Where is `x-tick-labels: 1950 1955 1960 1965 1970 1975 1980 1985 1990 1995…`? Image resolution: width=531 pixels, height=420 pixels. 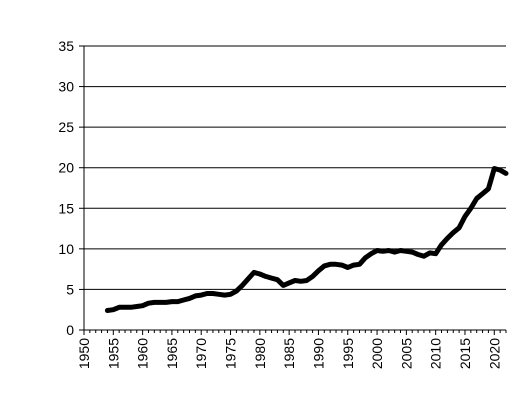 x-tick-labels: 1950 1955 1960 1965 1970 1975 1980 1985 1990 1995… is located at coordinates (289, 353).